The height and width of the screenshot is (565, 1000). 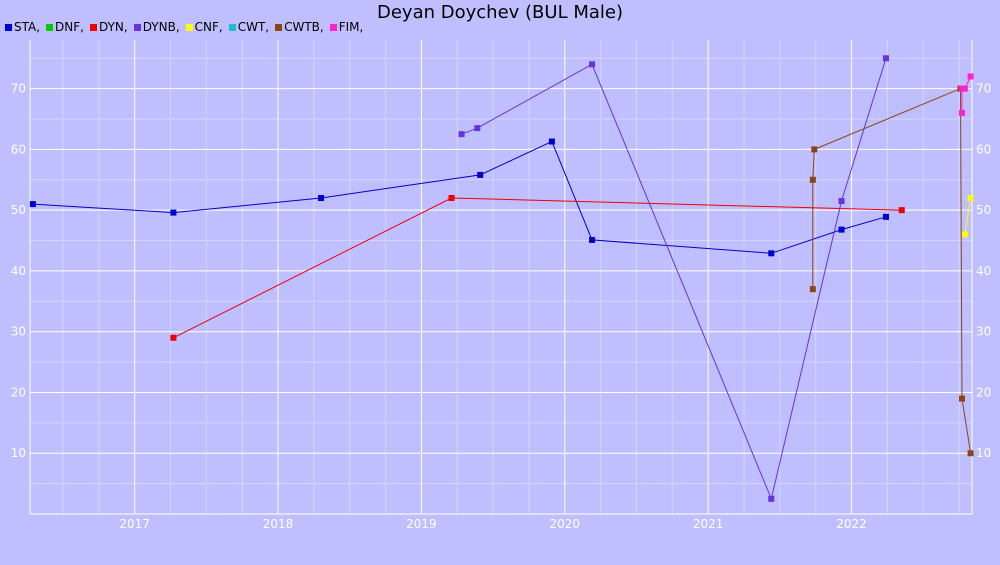 I want to click on x-tick-label: 2018, so click(x=278, y=524).